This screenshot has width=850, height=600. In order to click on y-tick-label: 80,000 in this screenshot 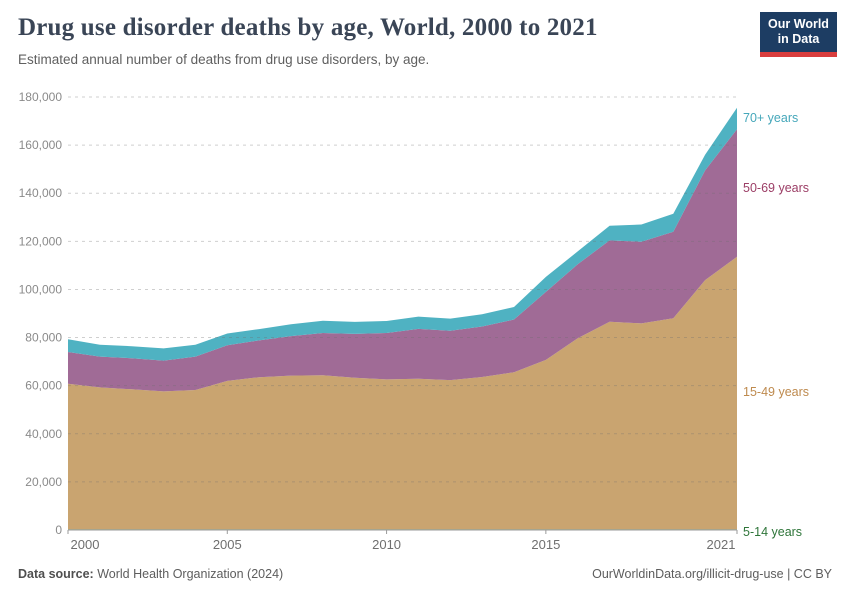, I will do `click(43, 338)`.